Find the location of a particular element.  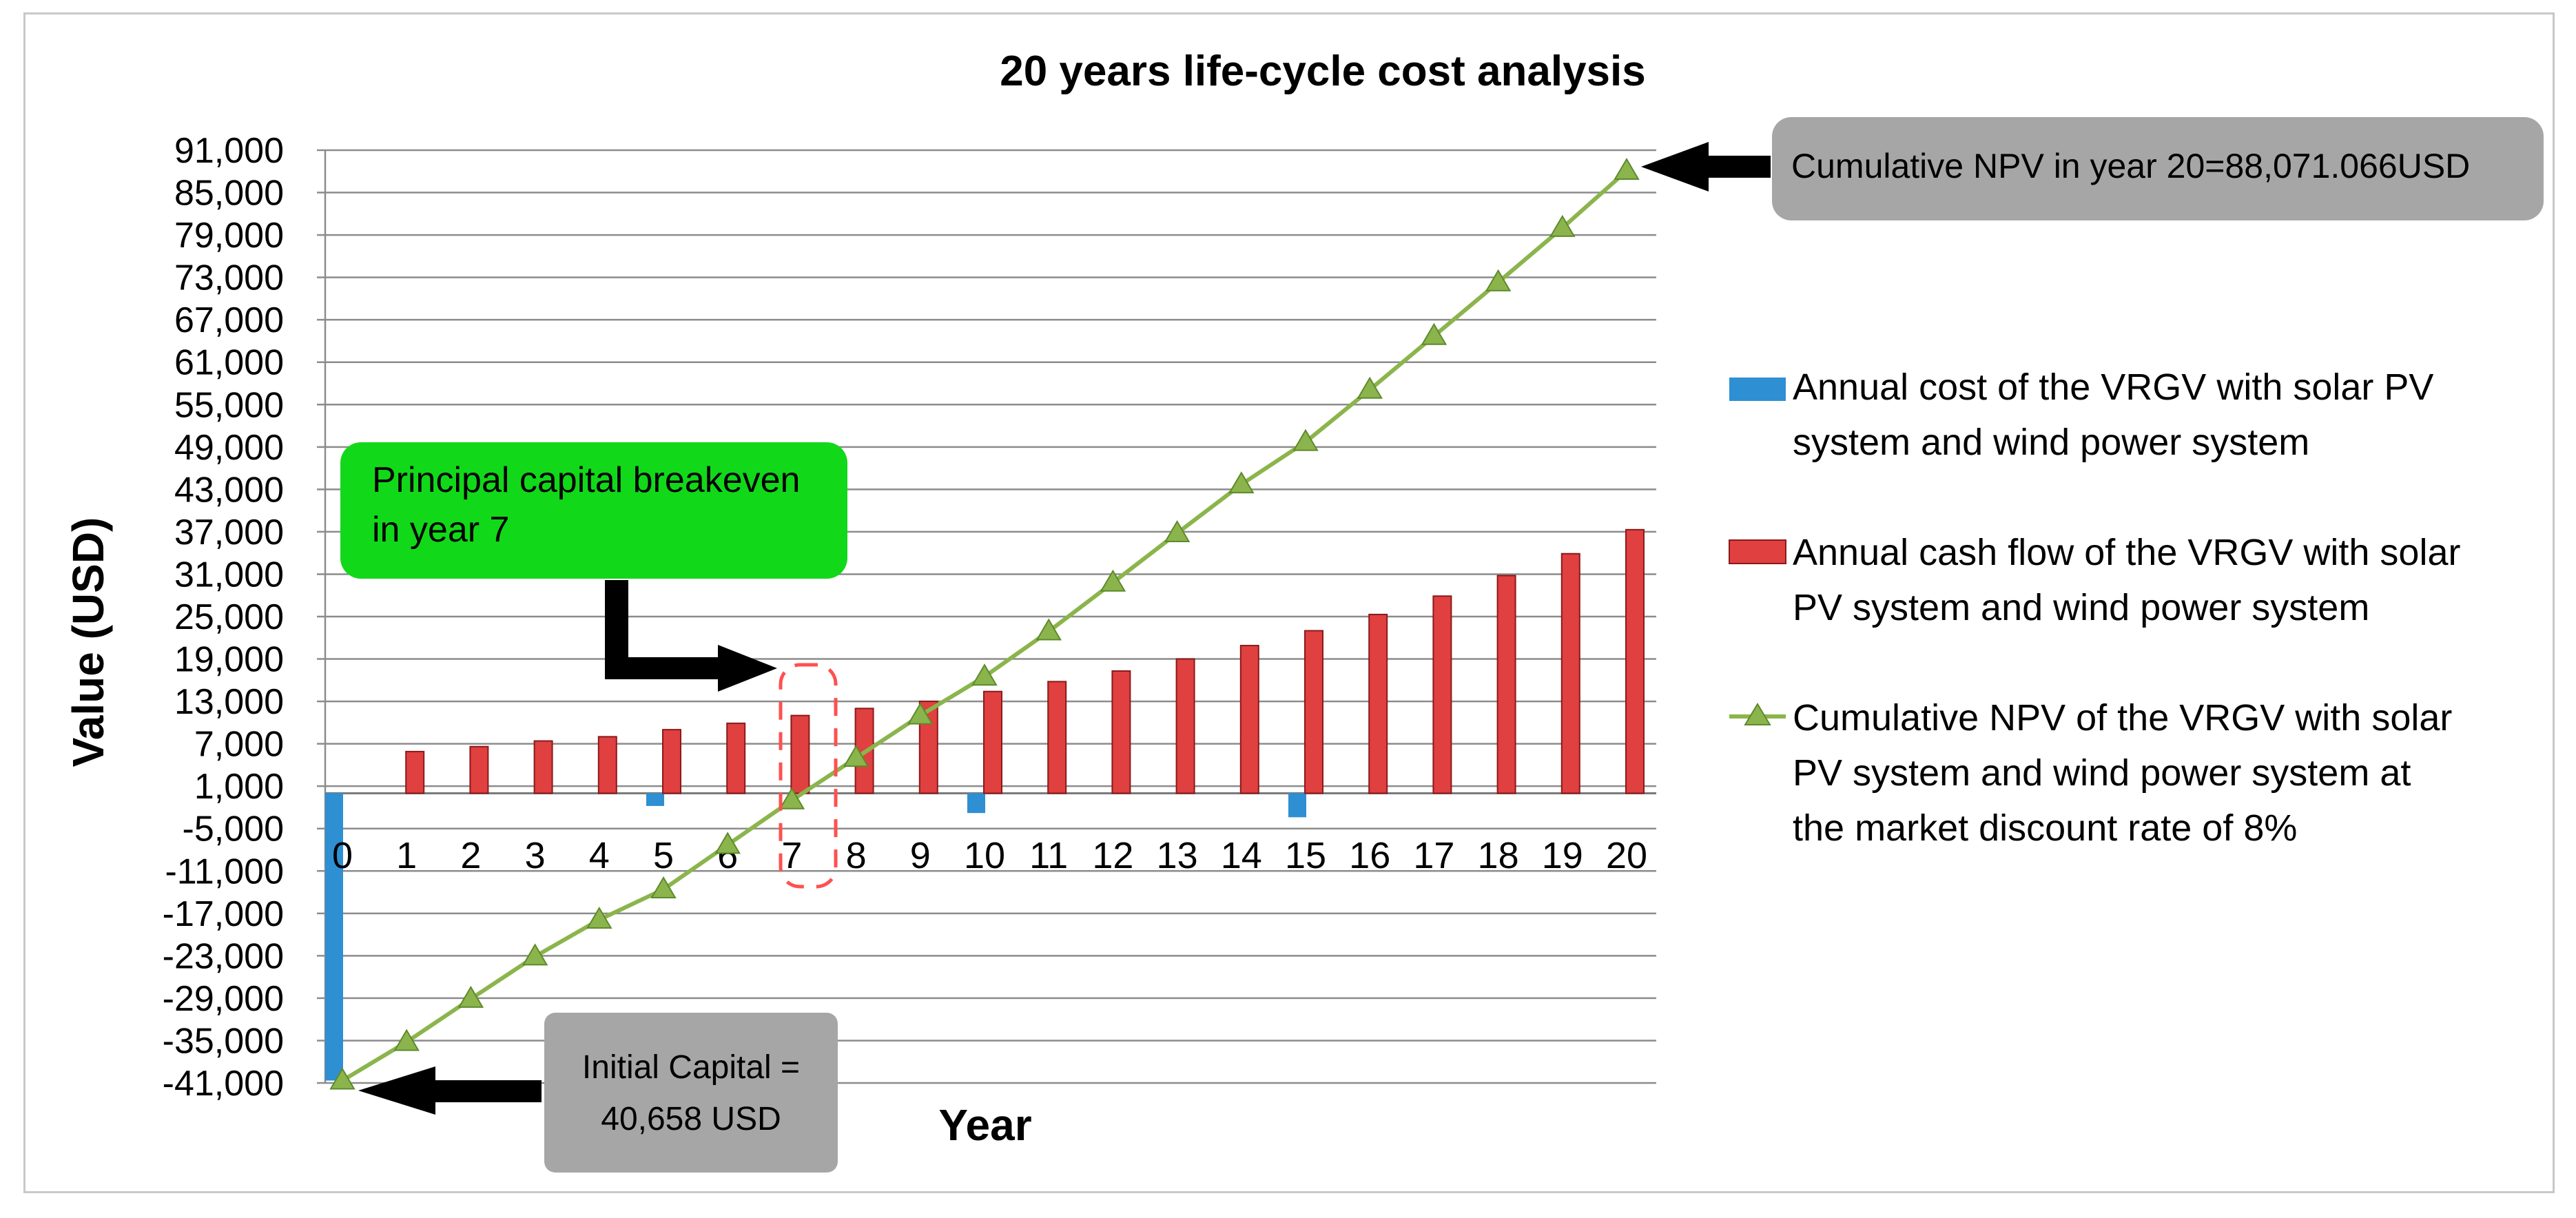

legend-swatch-annual-cost is located at coordinates (1757, 389).